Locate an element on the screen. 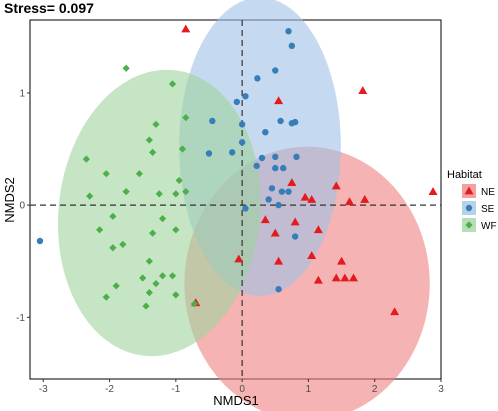 This screenshot has width=498, height=411. legend-marker-wf is located at coordinates (469, 225).